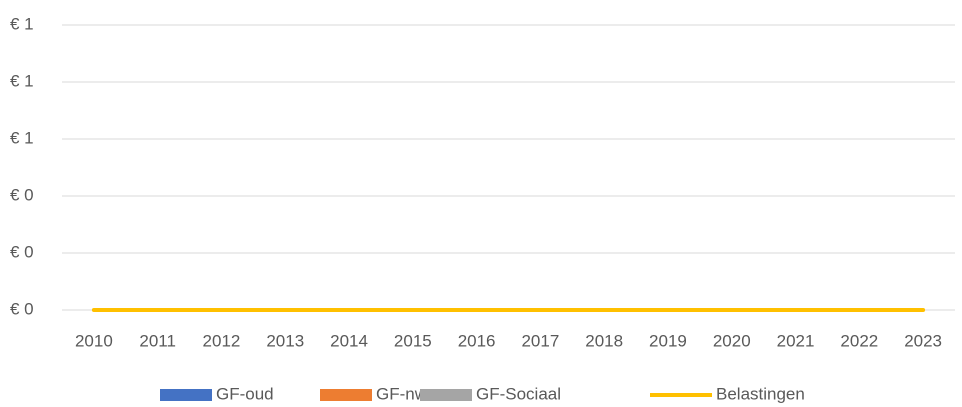 This screenshot has width=962, height=407. I want to click on x-tick-label: 2020, so click(732, 340).